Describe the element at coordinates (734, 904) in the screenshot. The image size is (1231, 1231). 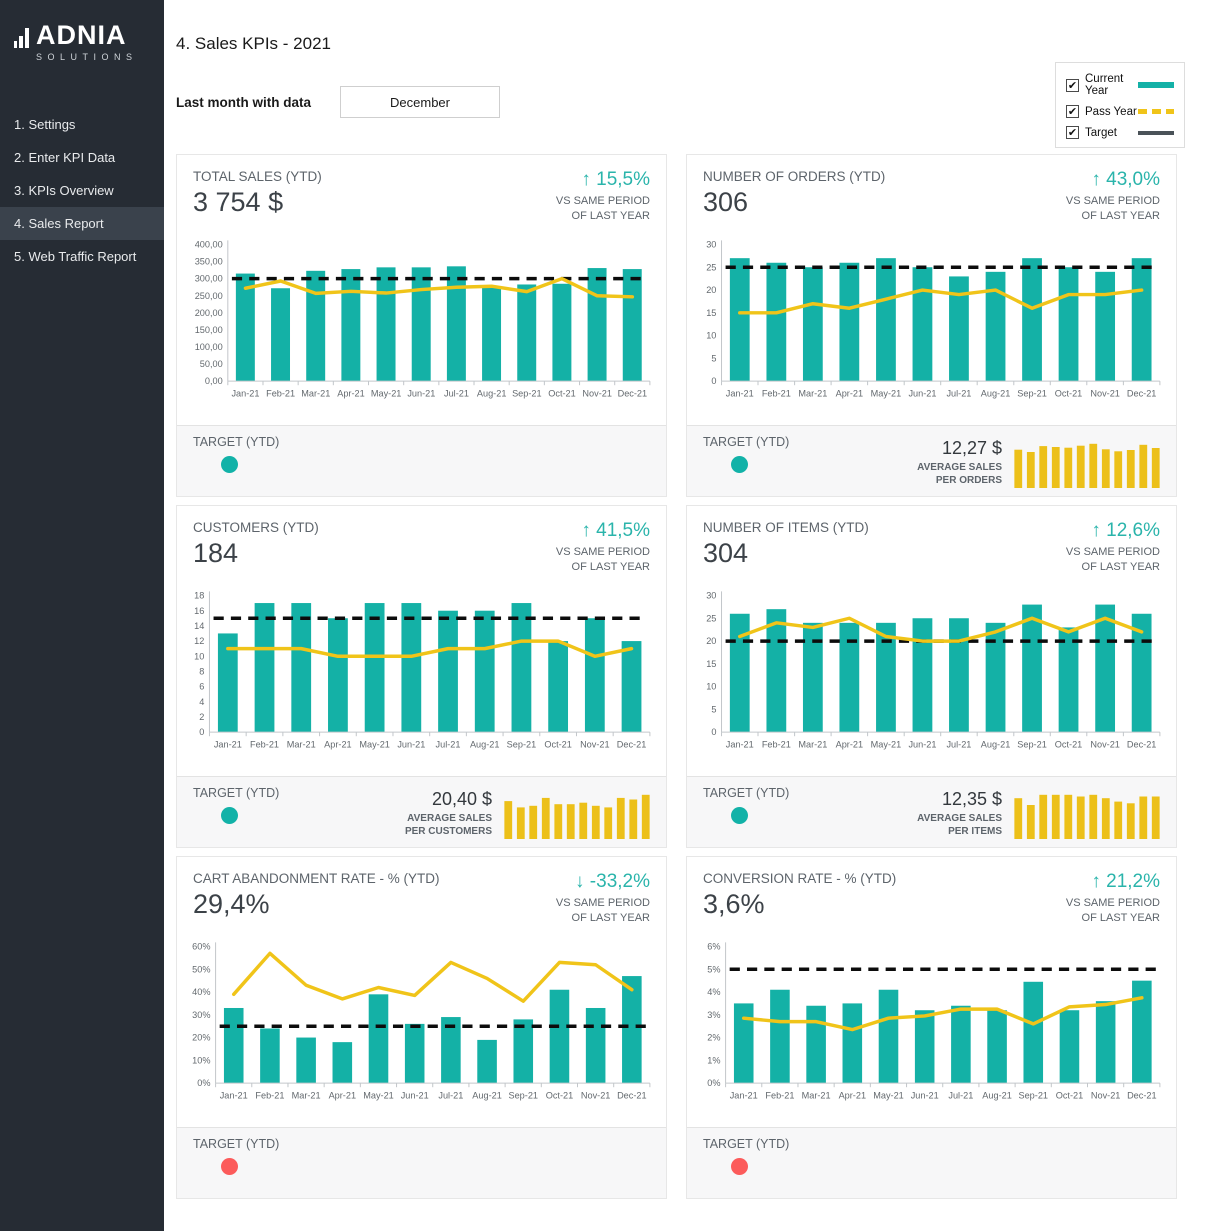
I see `kpi-value: 3,6%` at that location.